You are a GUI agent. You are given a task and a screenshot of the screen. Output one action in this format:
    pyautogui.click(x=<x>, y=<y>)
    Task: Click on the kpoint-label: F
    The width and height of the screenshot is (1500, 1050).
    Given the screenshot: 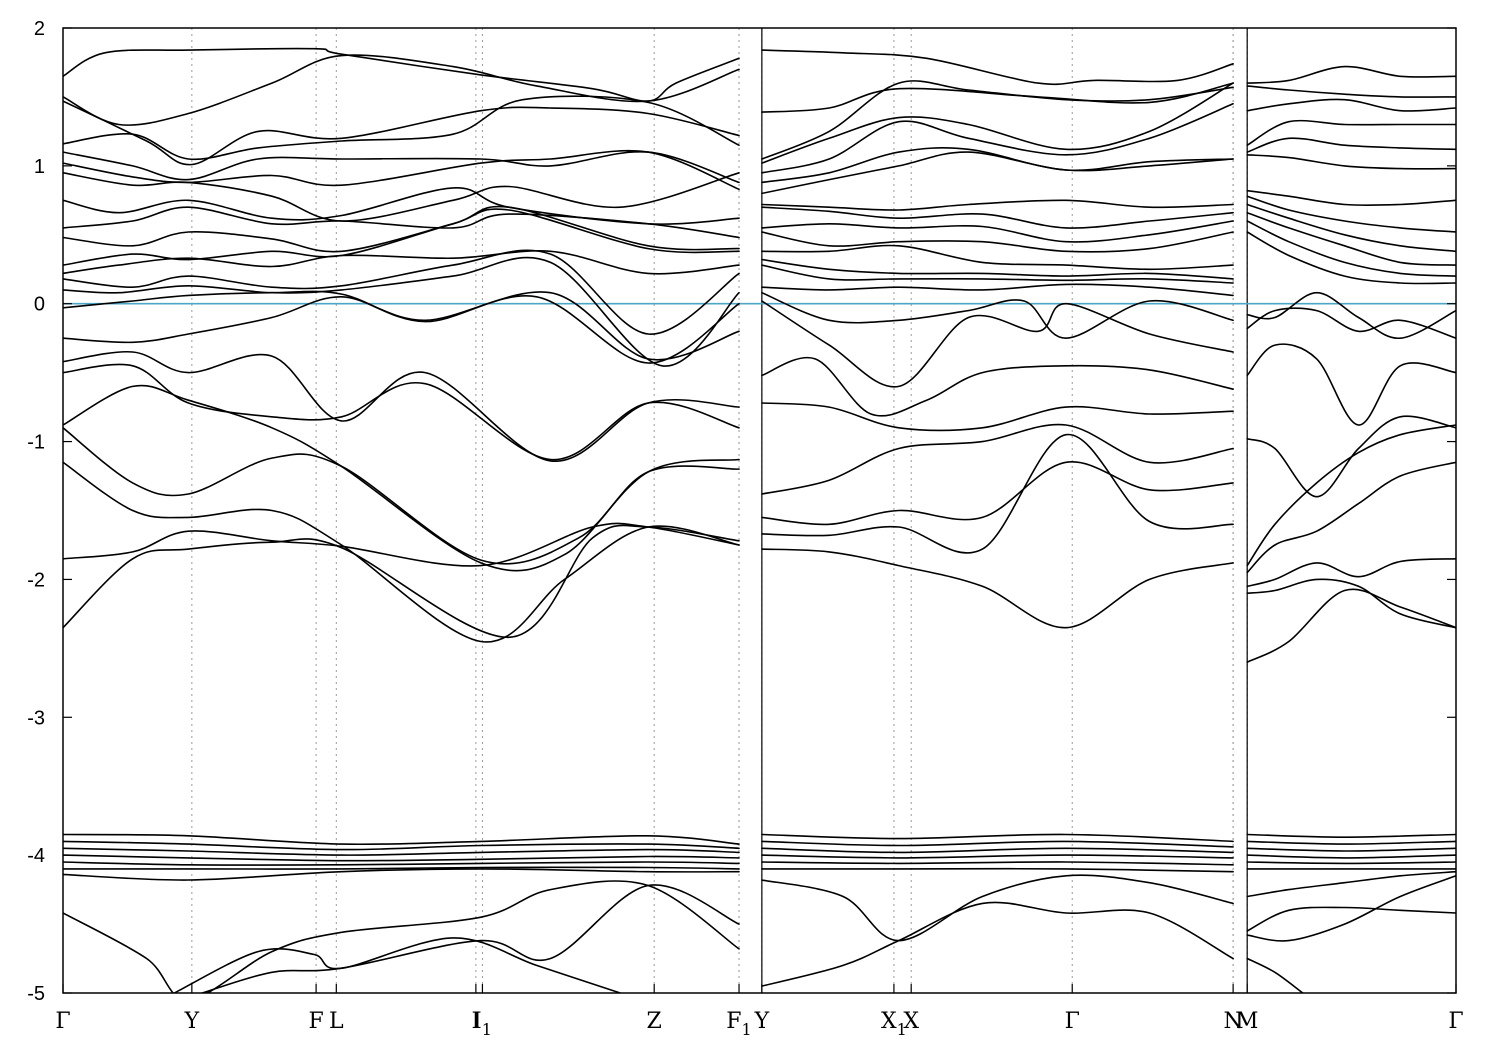 What is the action you would take?
    pyautogui.click(x=315, y=1021)
    